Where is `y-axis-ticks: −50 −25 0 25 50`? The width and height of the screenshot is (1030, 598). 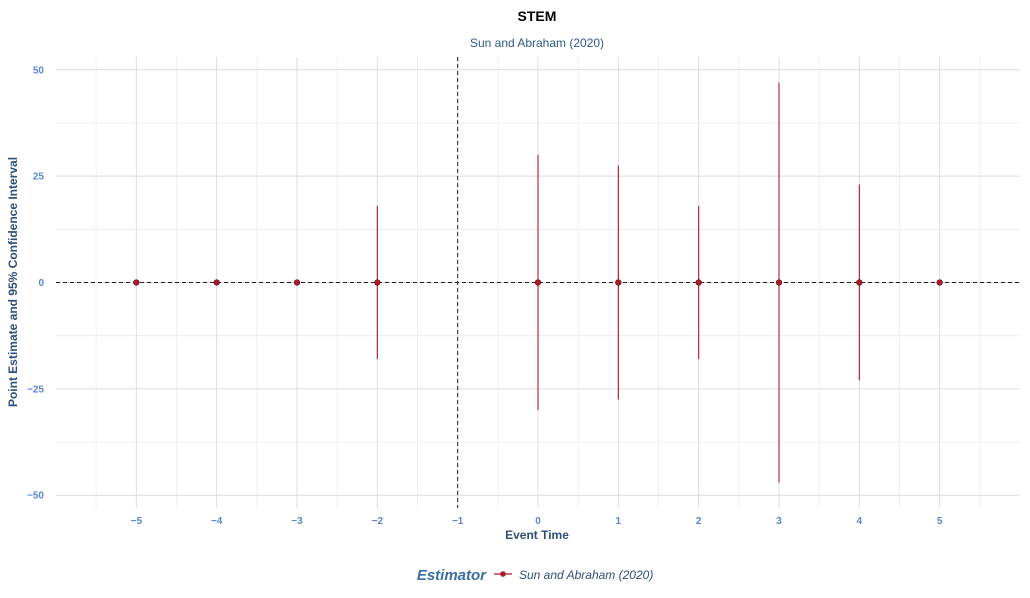 y-axis-ticks: −50 −25 0 25 50 is located at coordinates (35, 283).